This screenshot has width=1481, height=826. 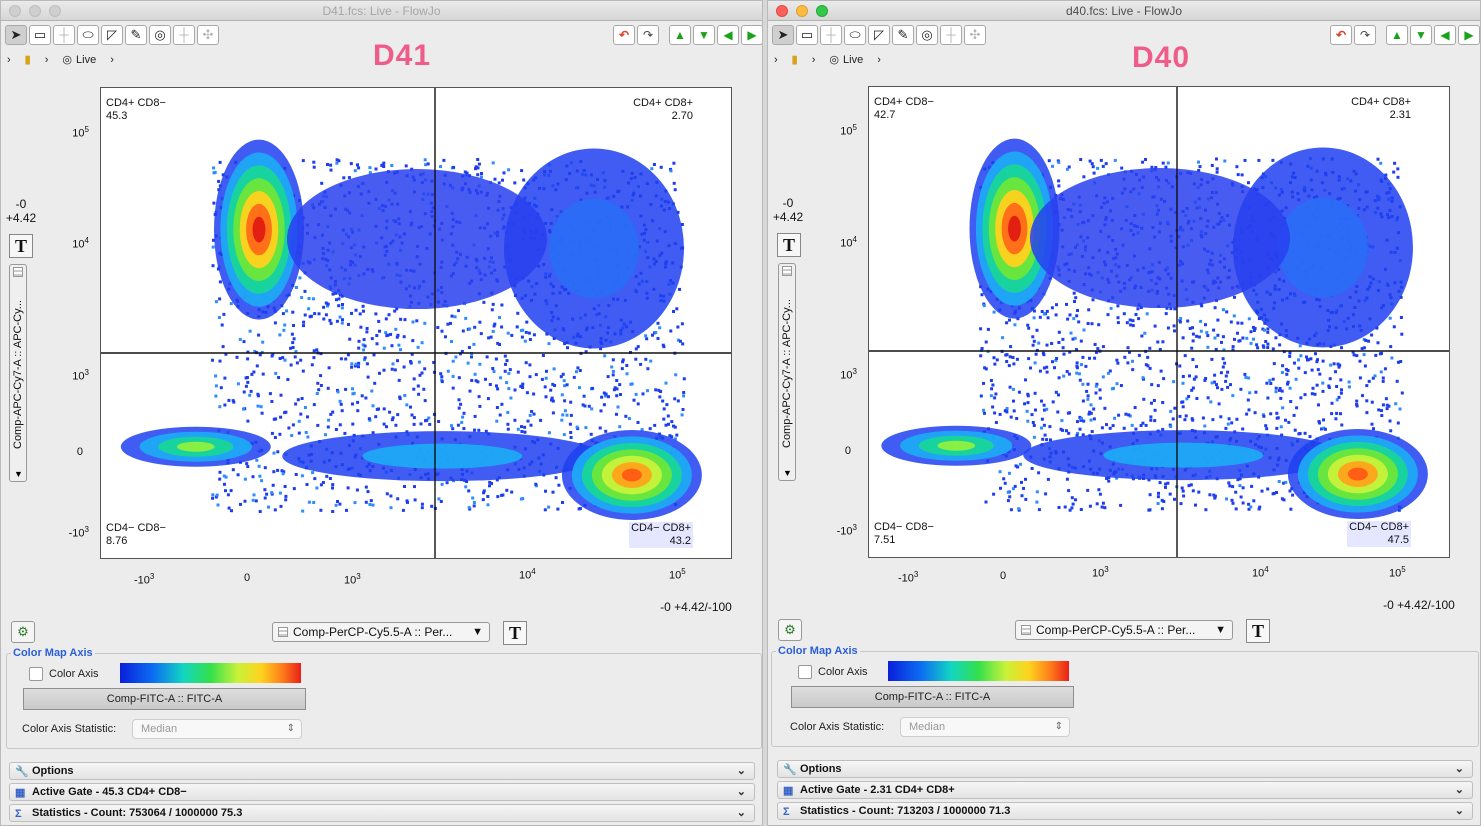 What do you see at coordinates (1125, 790) in the screenshot?
I see `active-gate-panel: ▦ Active Gate - 2.31 CD4+ CD8+ ⌄` at bounding box center [1125, 790].